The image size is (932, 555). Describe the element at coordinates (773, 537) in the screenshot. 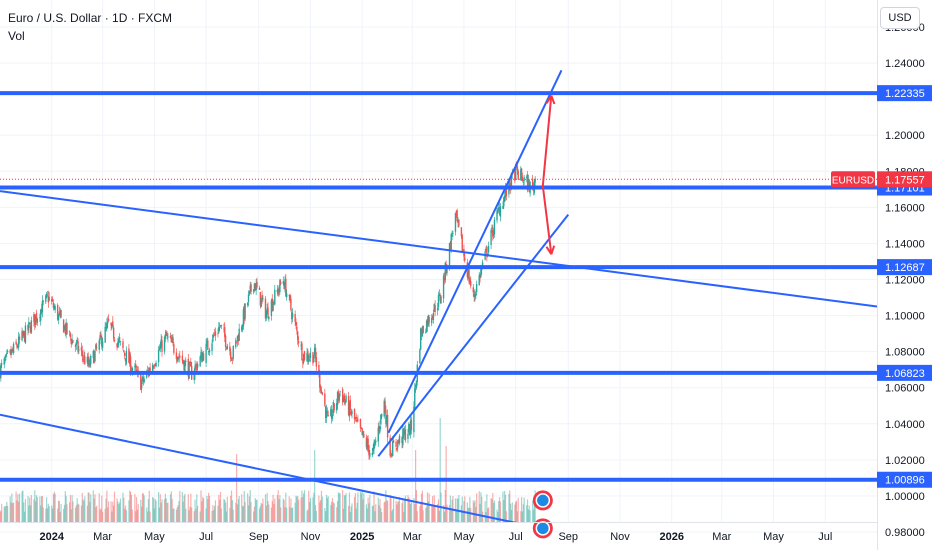

I see `time-tick-label: May` at that location.